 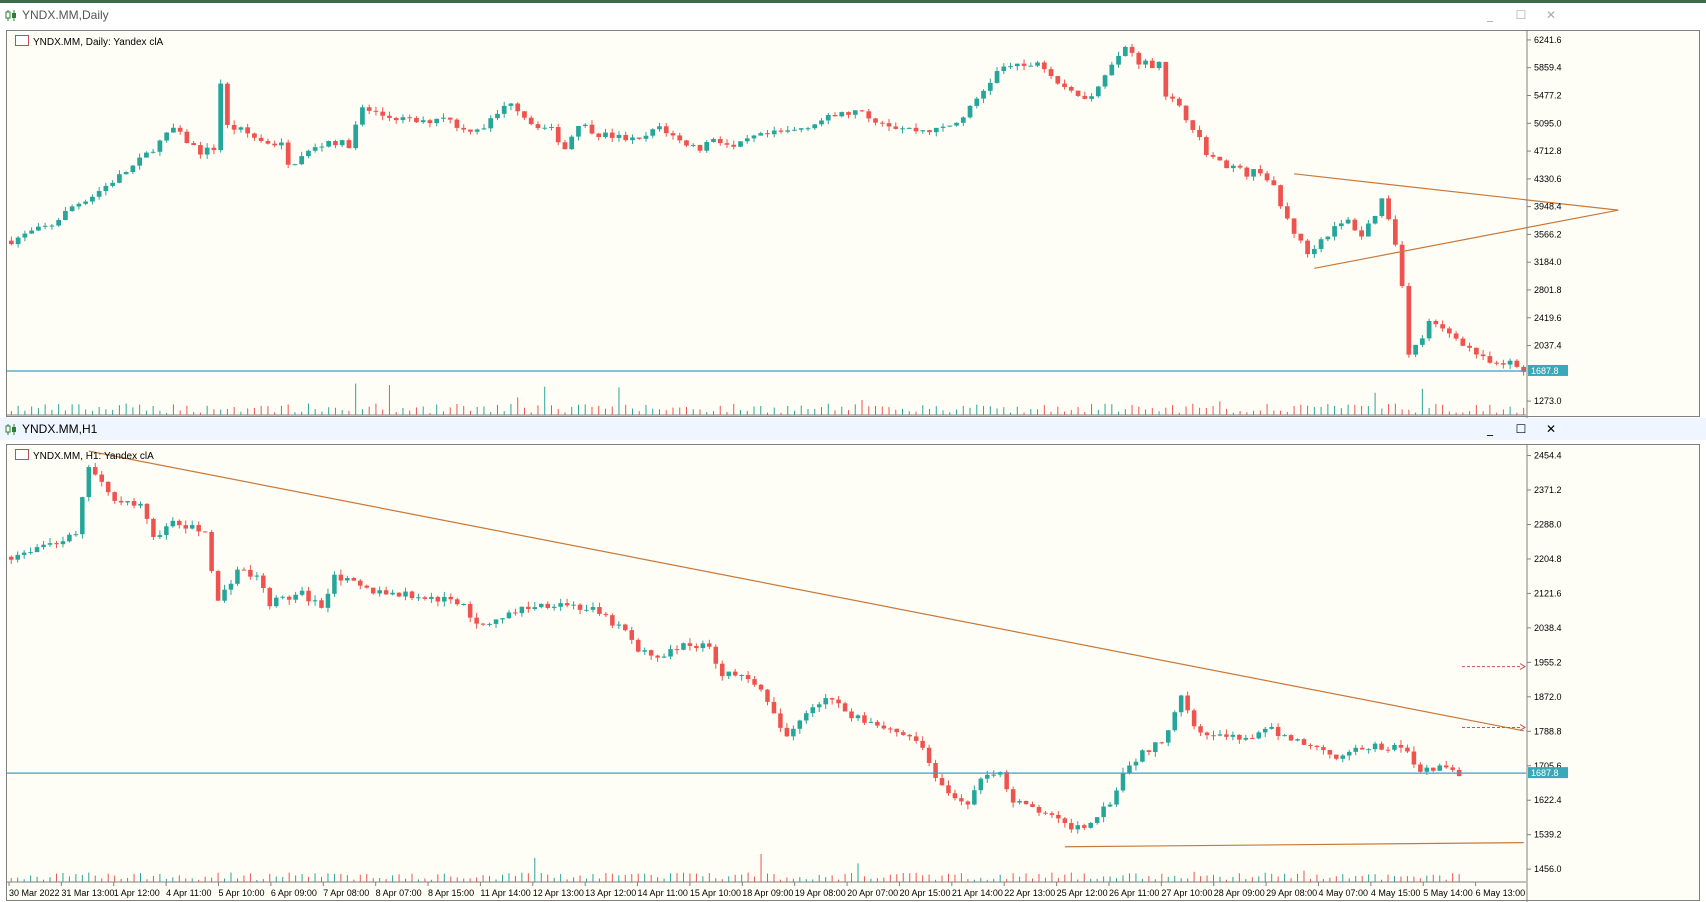 I want to click on price-tick-label: 1788.8, so click(x=1548, y=731).